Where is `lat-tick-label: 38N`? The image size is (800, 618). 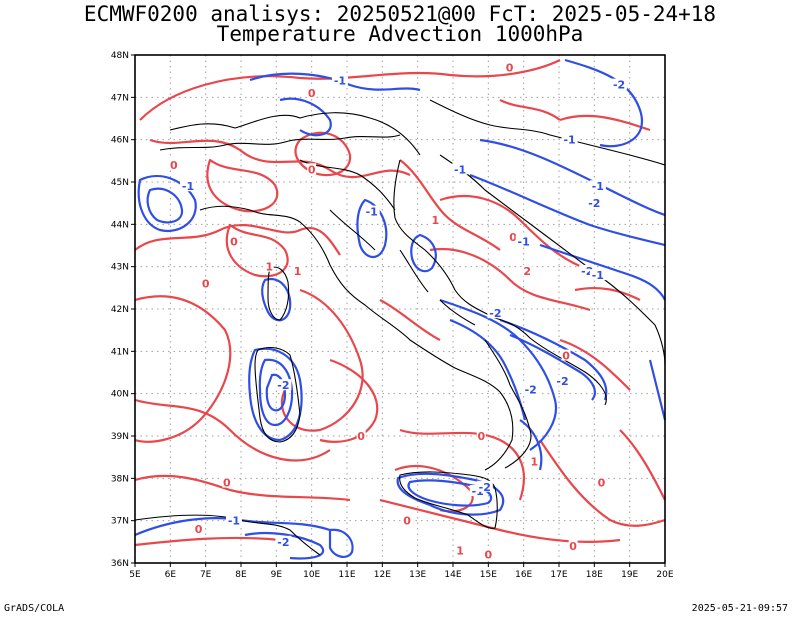 lat-tick-label: 38N is located at coordinates (120, 479).